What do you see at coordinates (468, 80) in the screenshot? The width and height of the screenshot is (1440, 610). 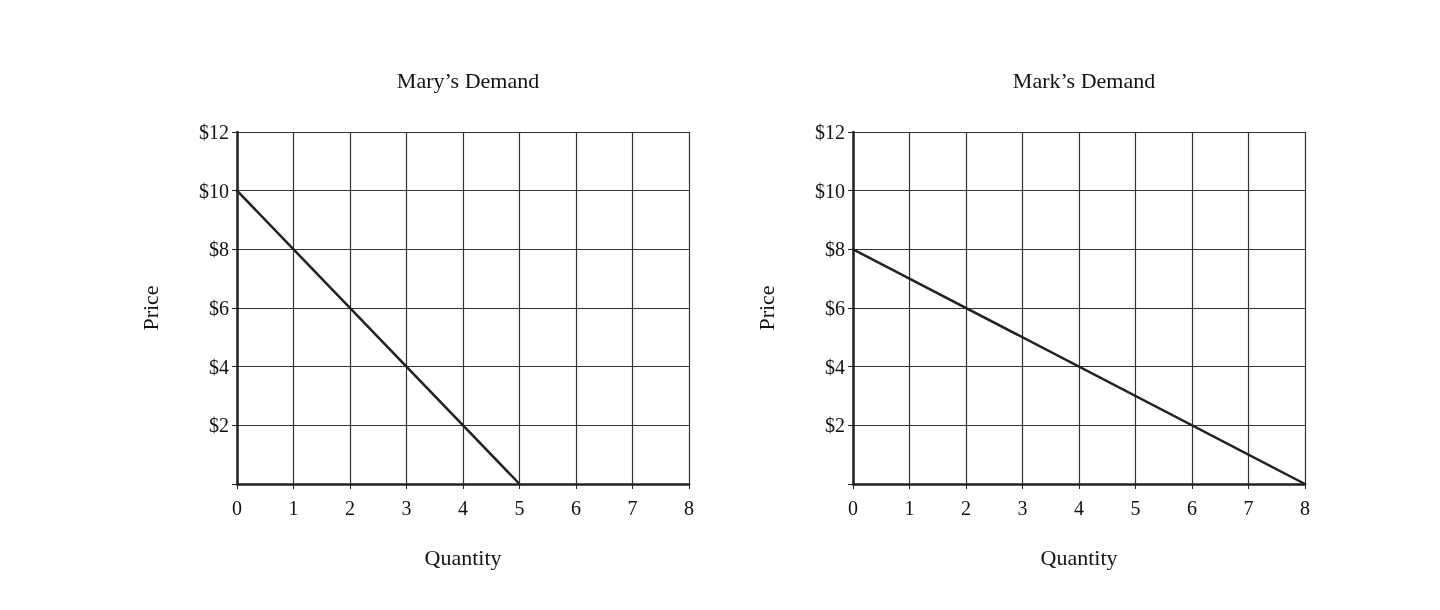 I see `chart-title: Mary’s Demand` at bounding box center [468, 80].